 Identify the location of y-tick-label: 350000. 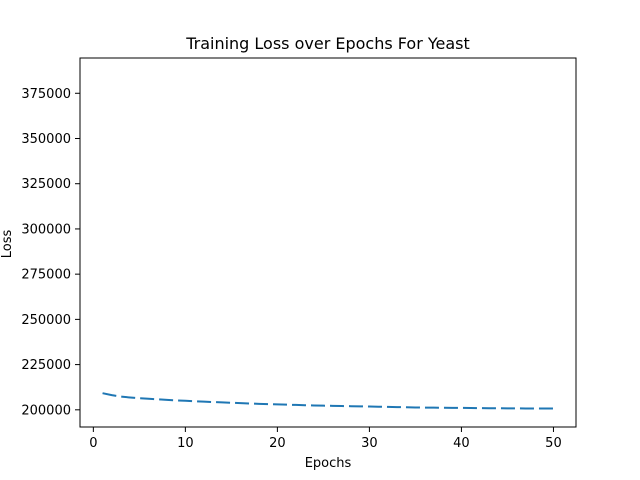
(46, 139).